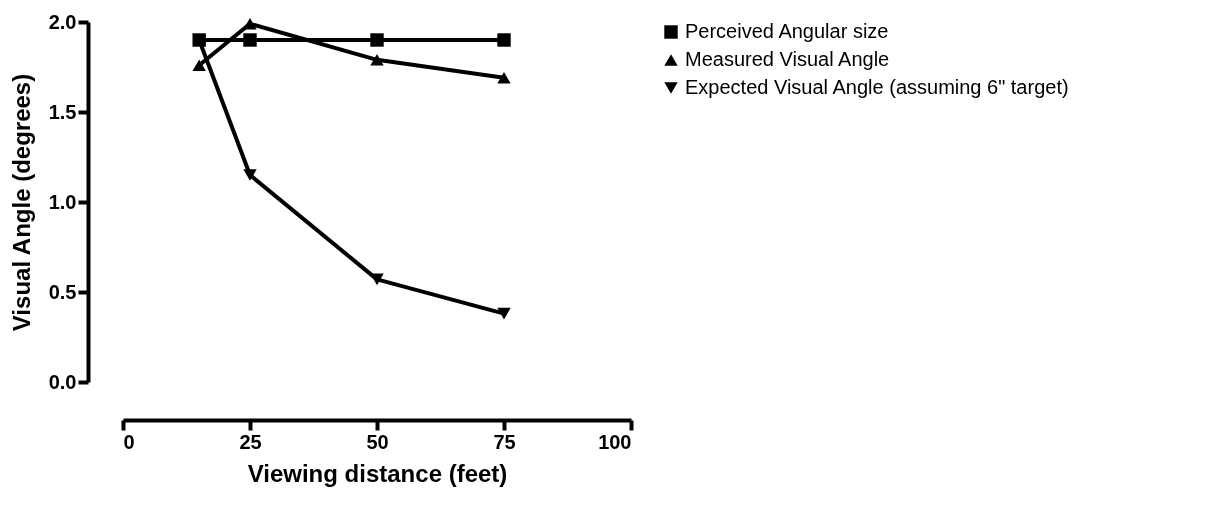 This screenshot has width=1229, height=506. Describe the element at coordinates (21, 202) in the screenshot. I see `y-axis-title: Visual Angle (degrees)` at that location.